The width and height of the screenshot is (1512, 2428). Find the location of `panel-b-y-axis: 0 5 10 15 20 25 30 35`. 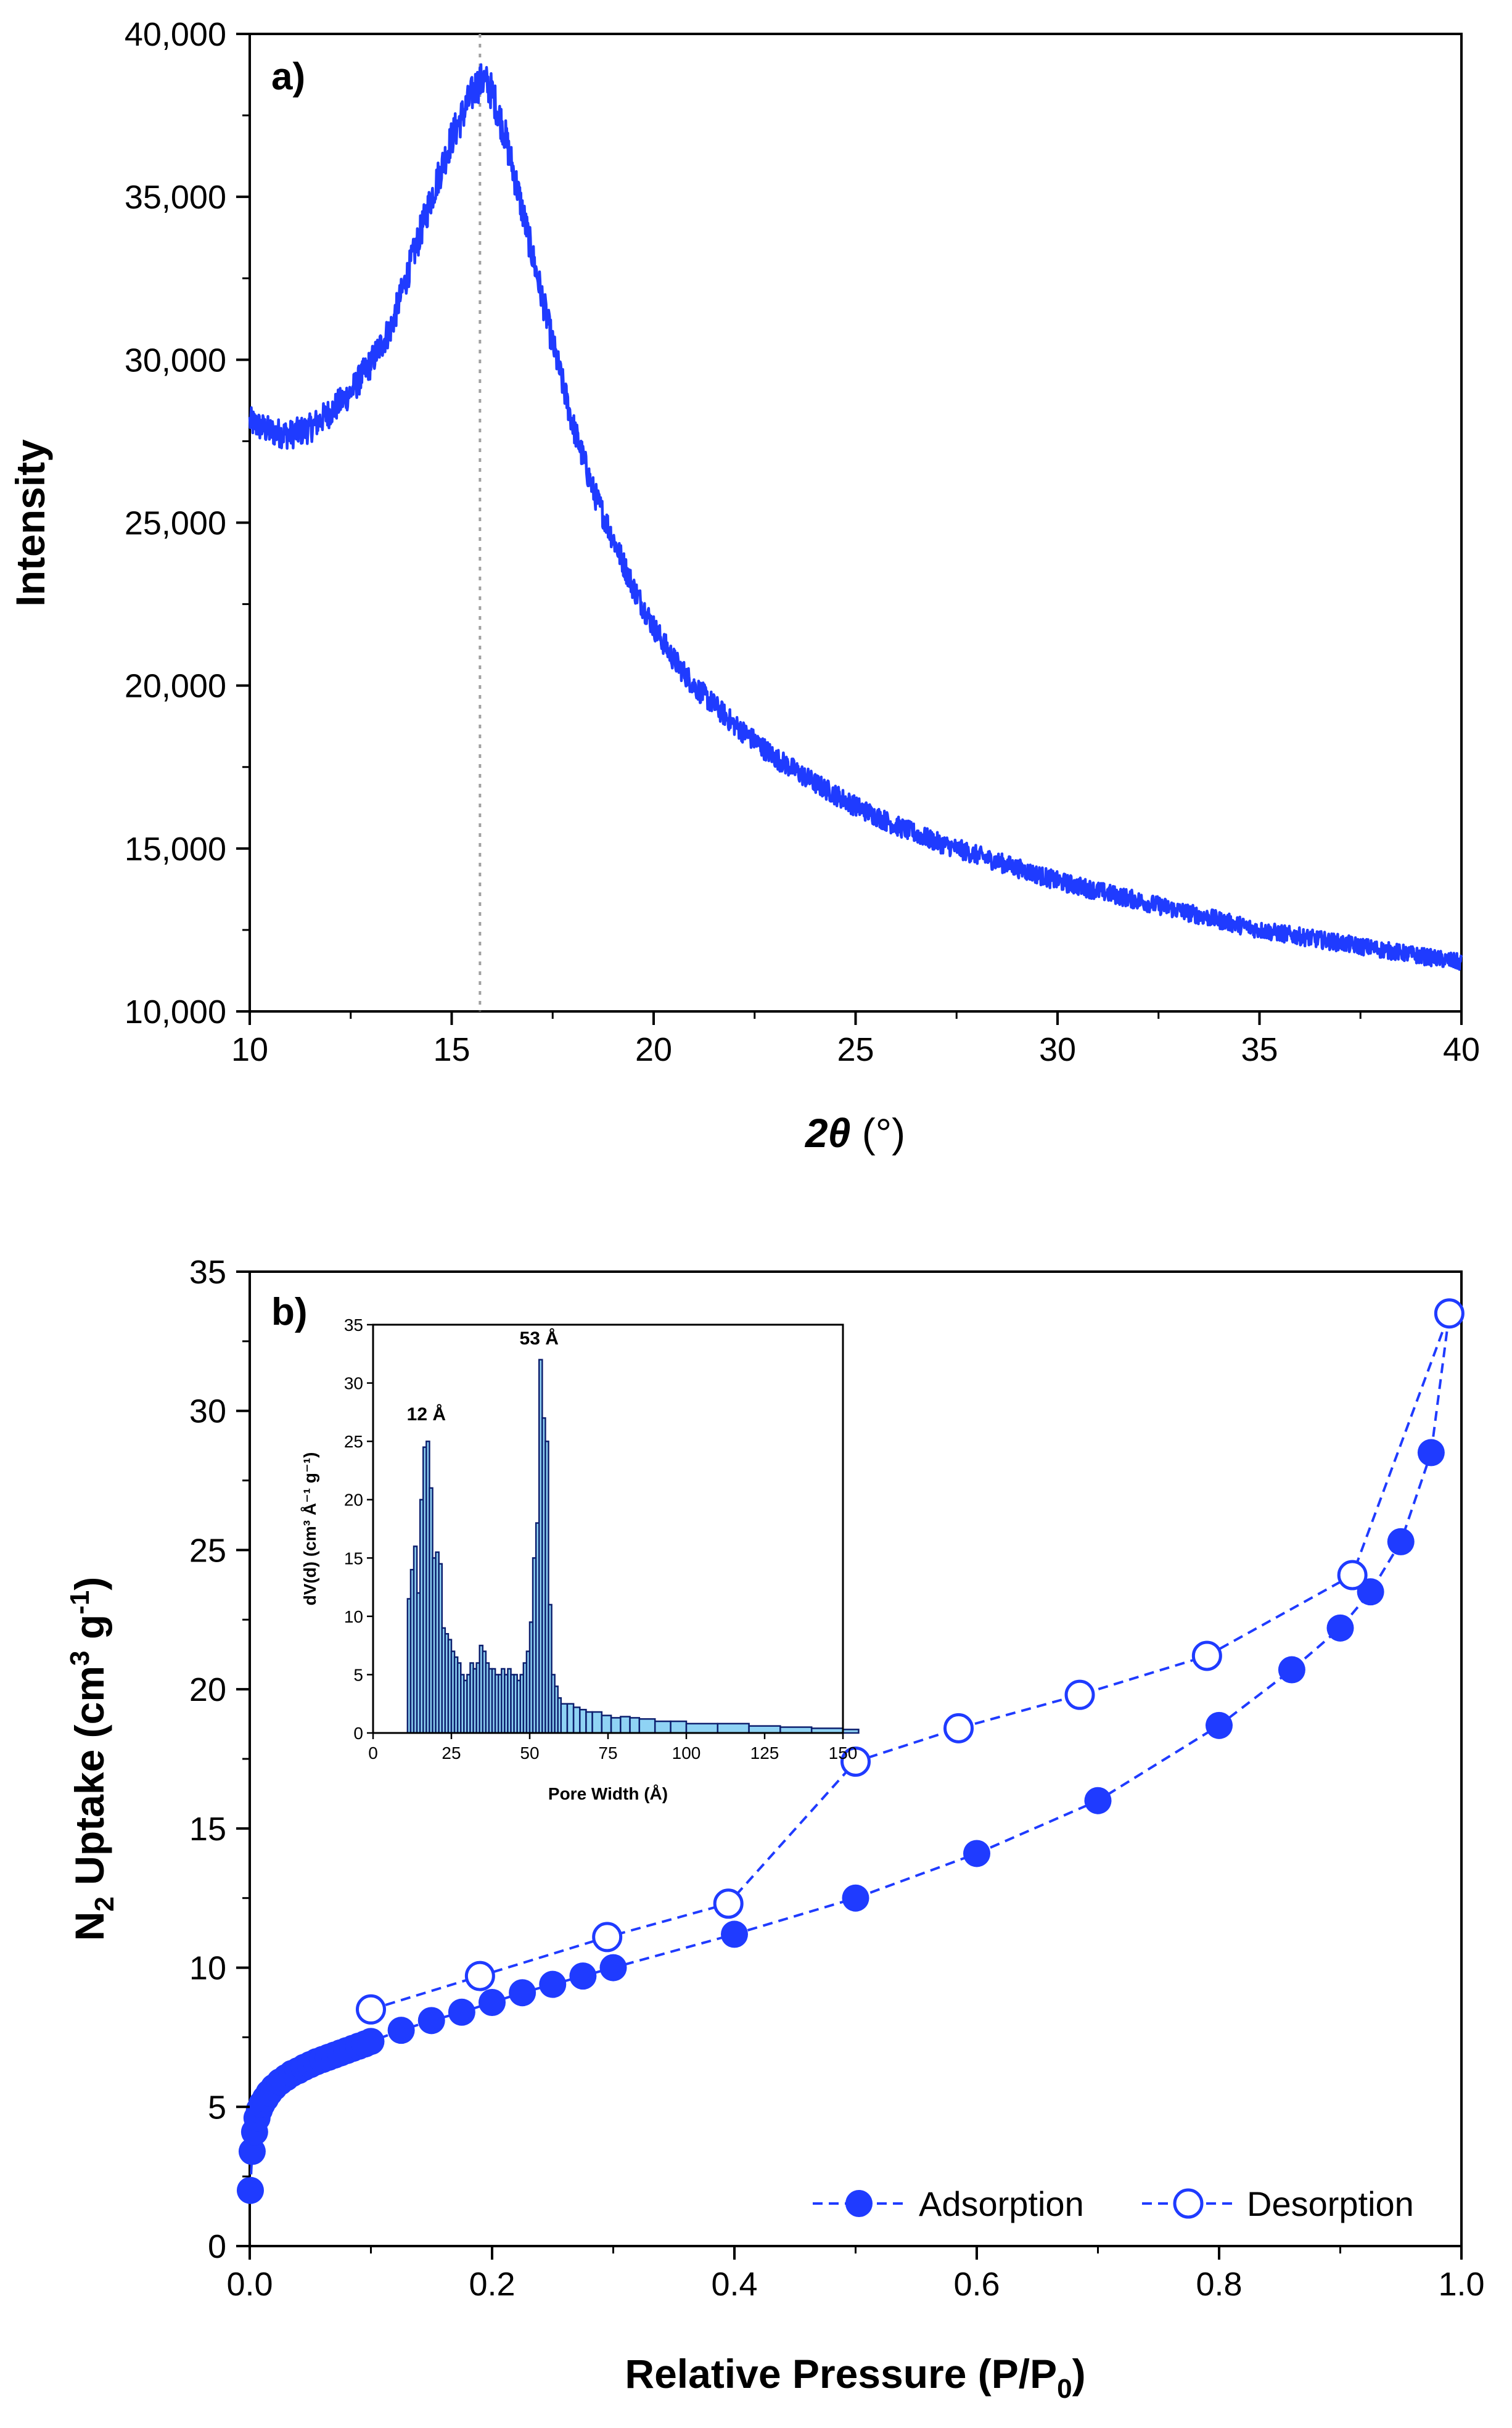

panel-b-y-axis: 0 5 10 15 20 25 30 35 is located at coordinates (219, 1759).